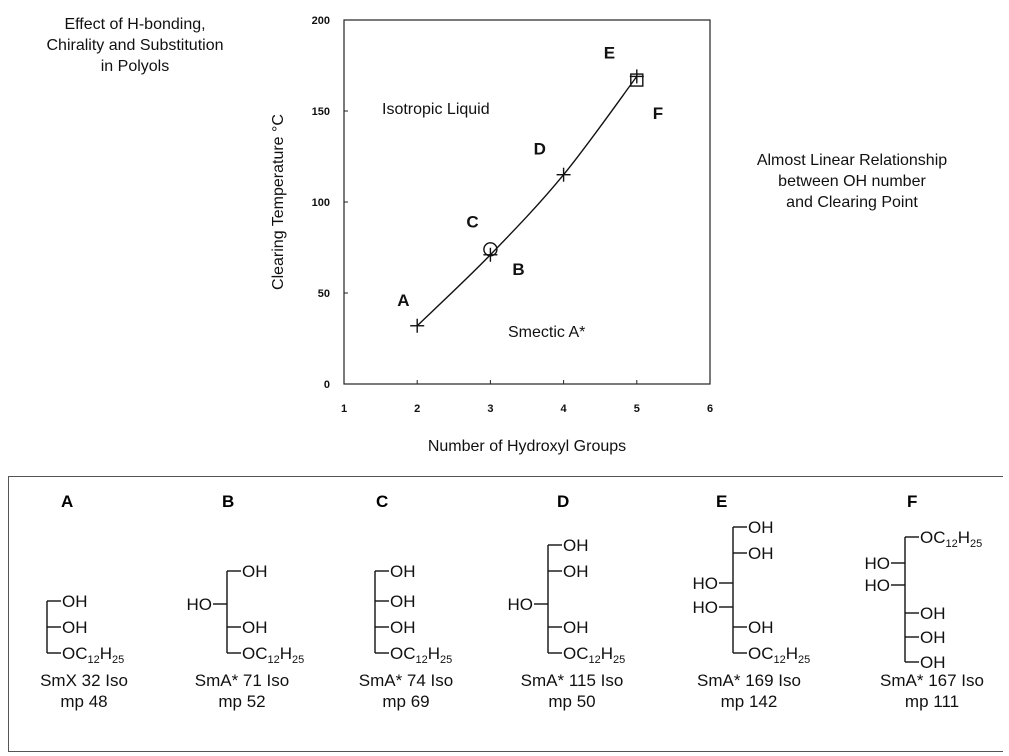  What do you see at coordinates (406, 701) in the screenshot?
I see `mp-c: mp 69` at bounding box center [406, 701].